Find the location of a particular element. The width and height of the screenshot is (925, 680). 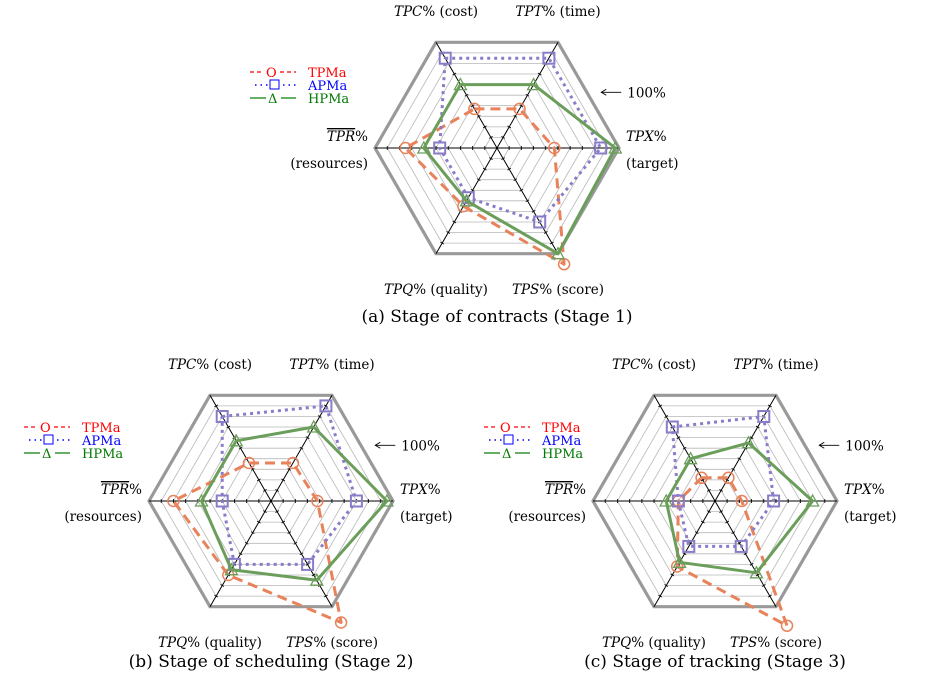

axis-suffix: % (score) is located at coordinates (345, 643).